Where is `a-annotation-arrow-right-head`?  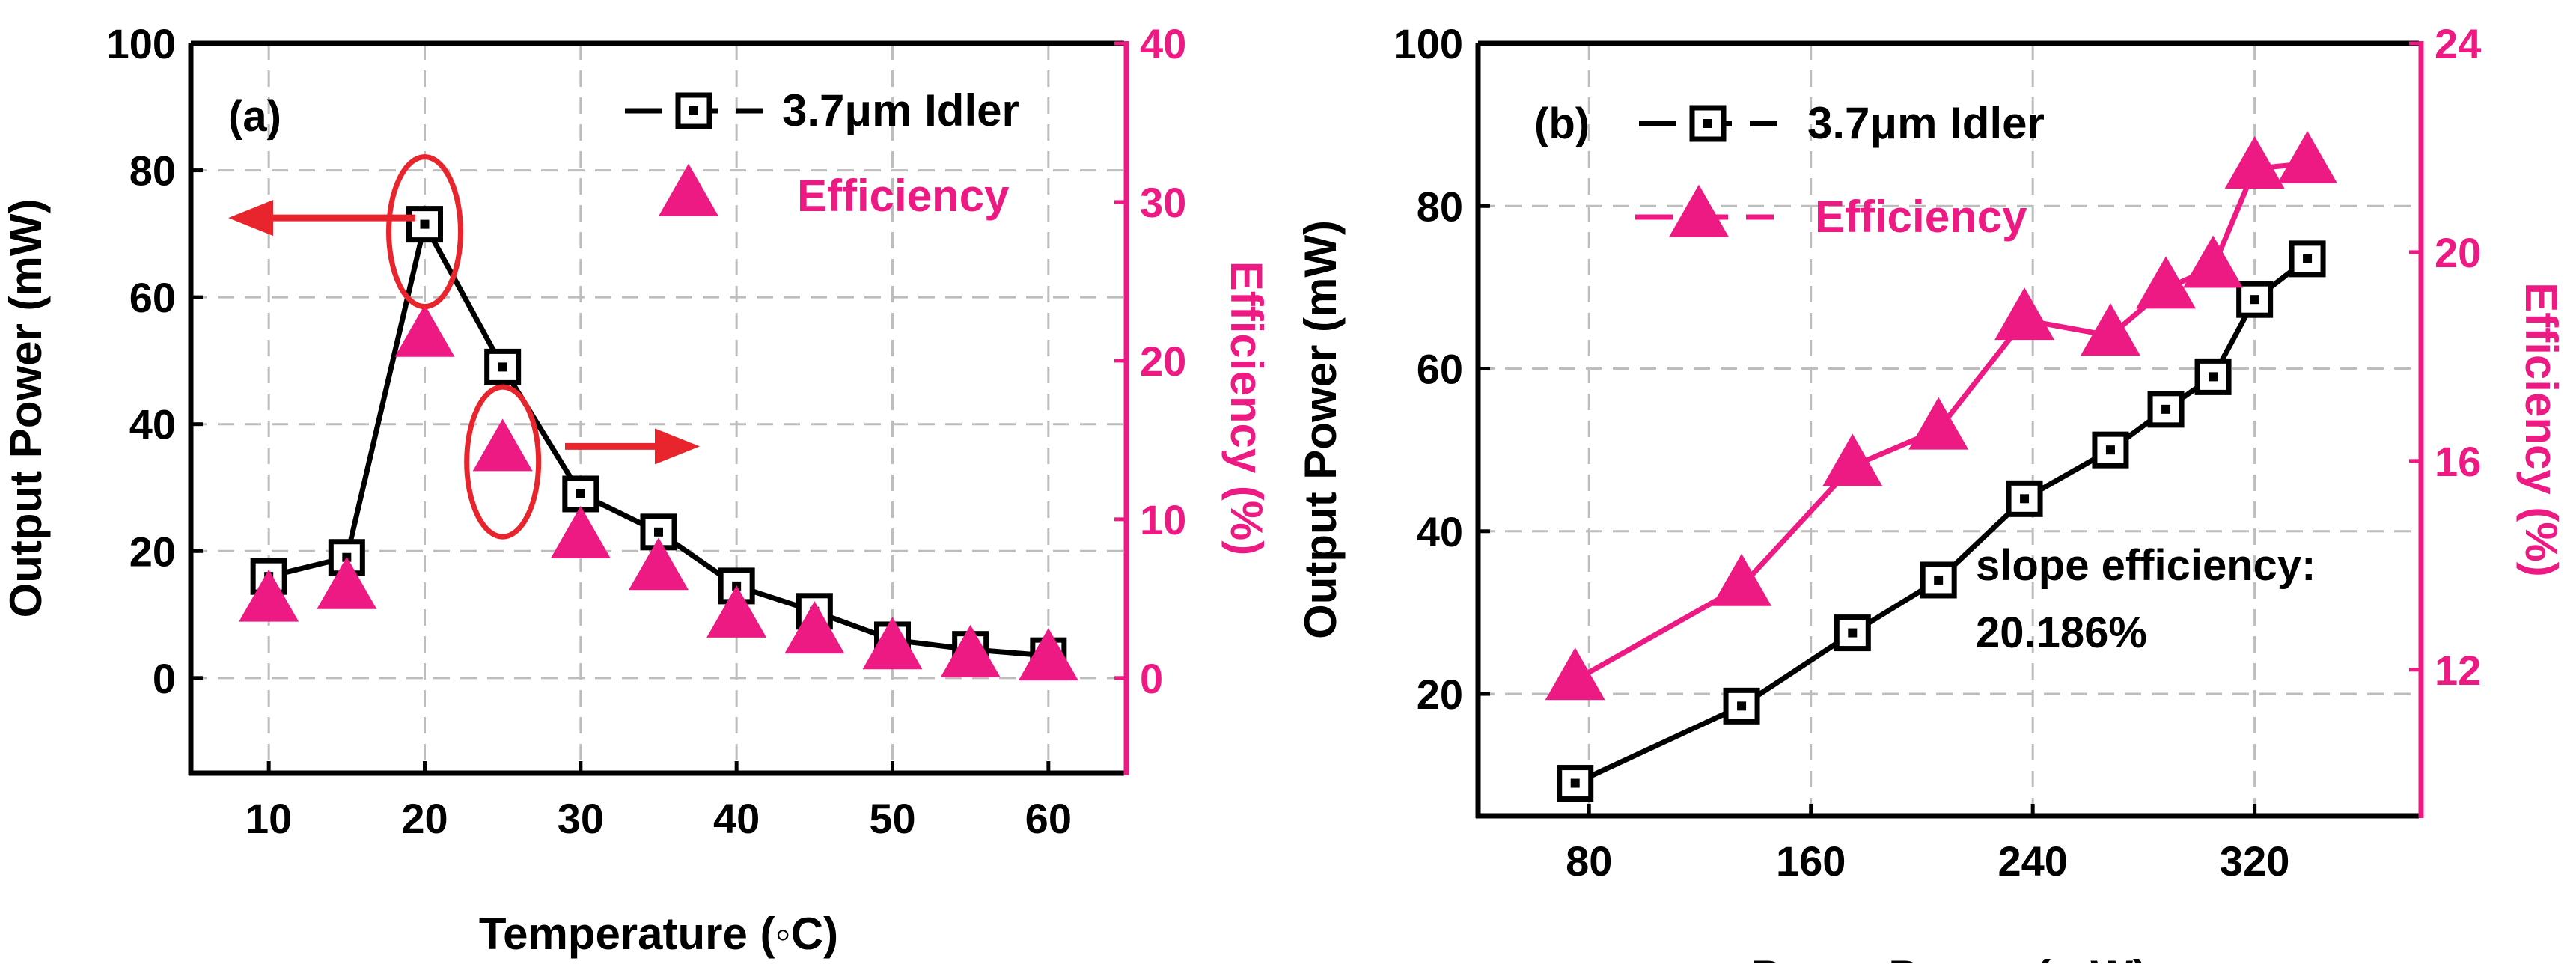
a-annotation-arrow-right-head is located at coordinates (677, 446).